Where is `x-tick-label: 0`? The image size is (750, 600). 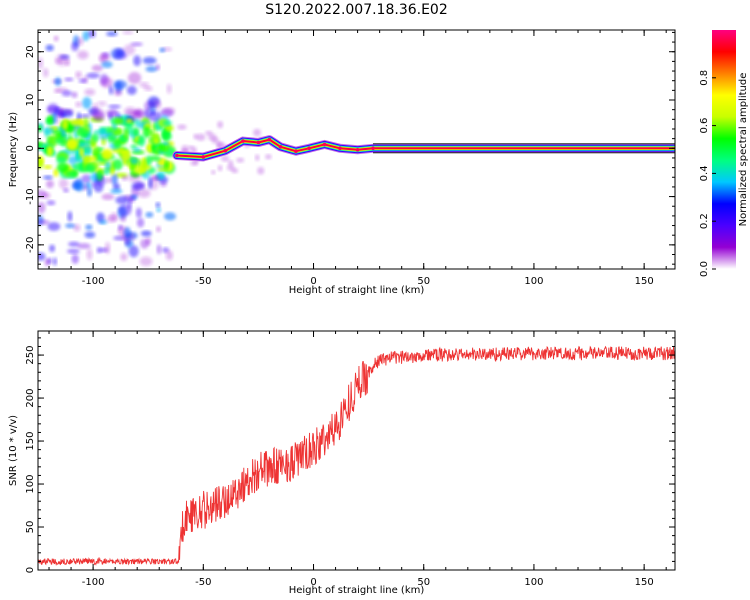 x-tick-label: 0 is located at coordinates (313, 582).